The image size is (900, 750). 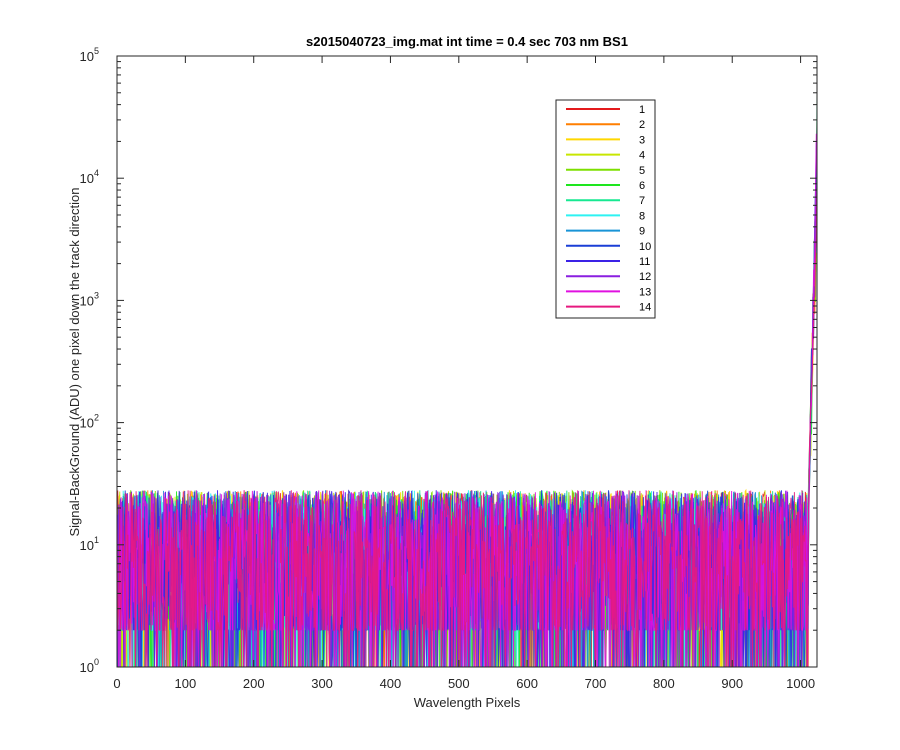 I want to click on x-axis-label: Wavelength Pixels, so click(x=467, y=702).